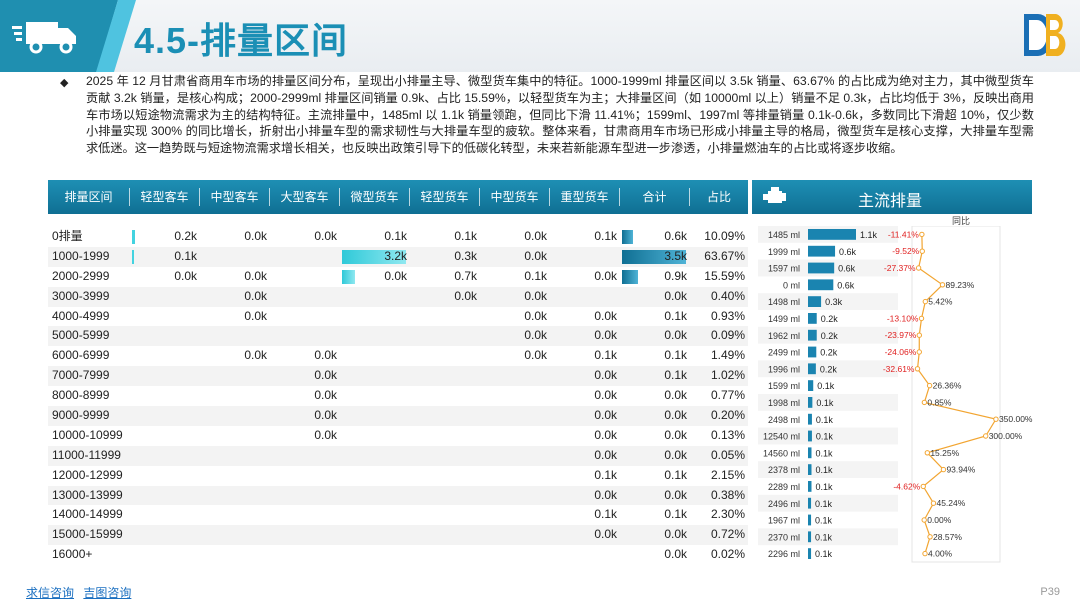 This screenshot has height=607, width=1080. Describe the element at coordinates (727, 335) in the screenshot. I see `table-cell: 0.09%` at that location.